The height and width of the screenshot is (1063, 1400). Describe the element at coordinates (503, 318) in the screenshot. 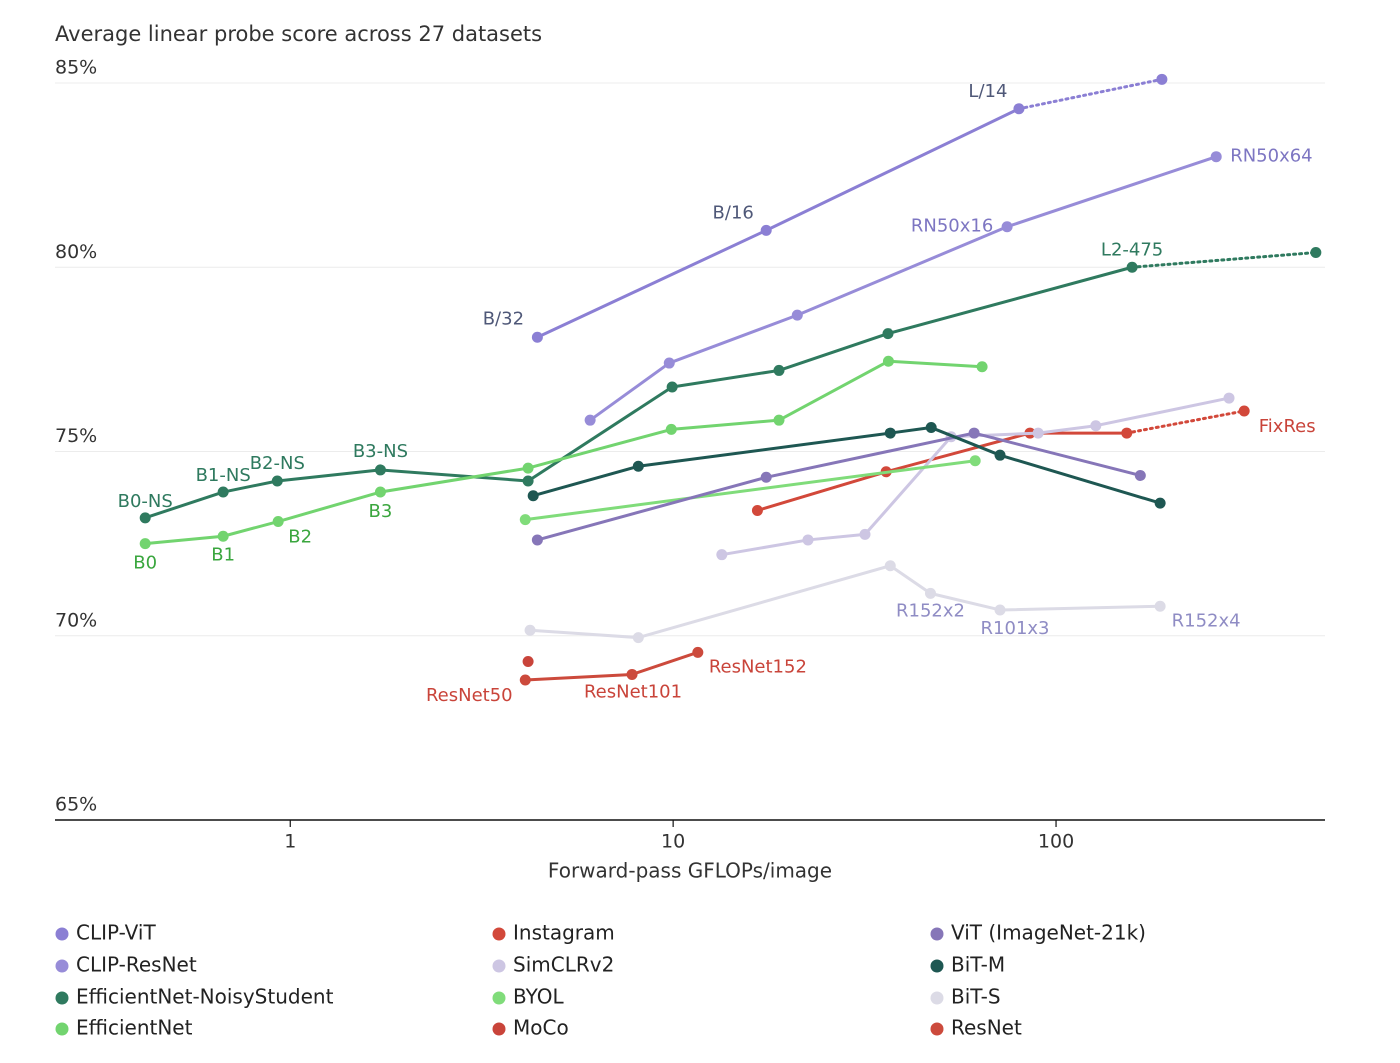

I see `point-label: B/32` at that location.